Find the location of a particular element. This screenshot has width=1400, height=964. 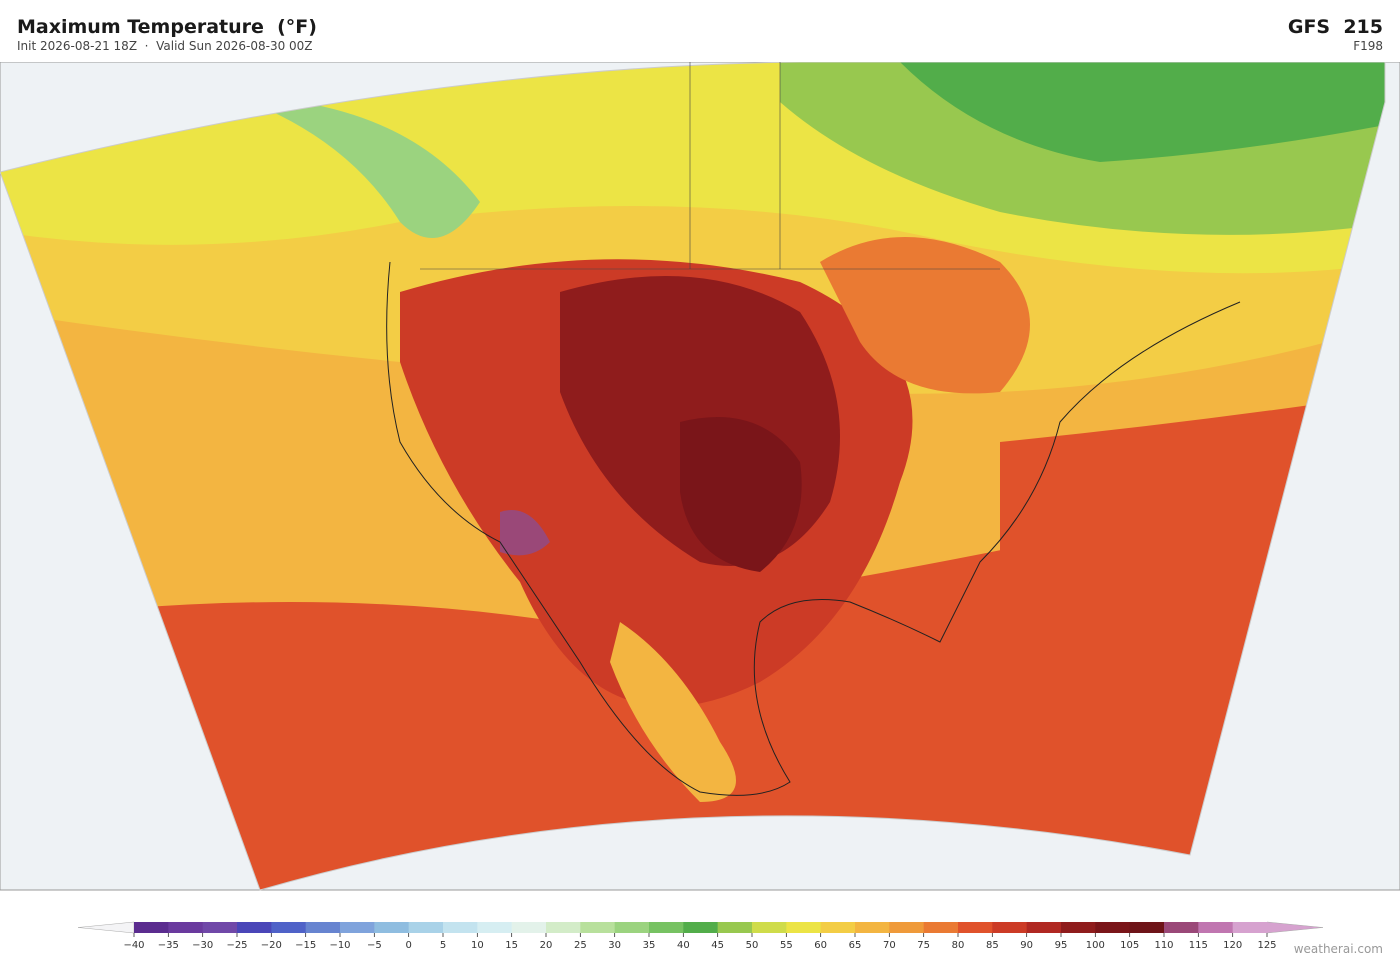

colorbar-under is located at coordinates (106, 927).